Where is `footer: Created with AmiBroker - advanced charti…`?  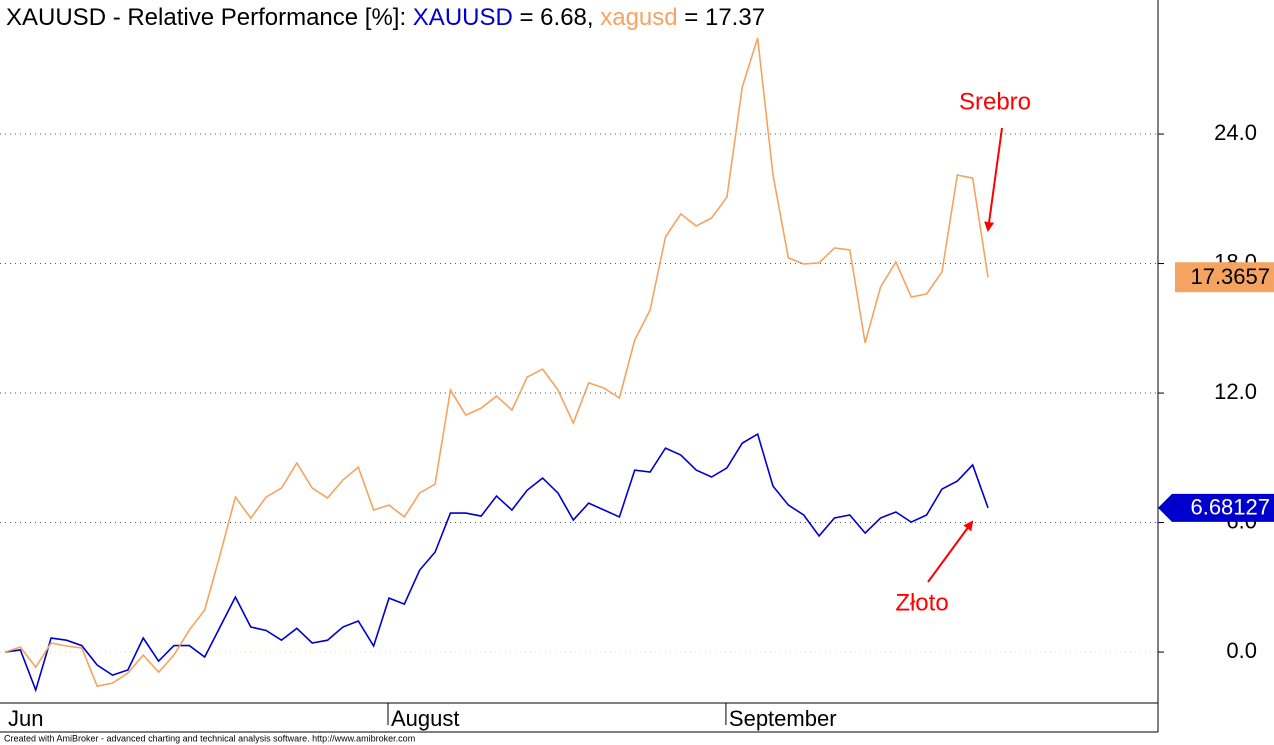
footer: Created with AmiBroker - advanced charti… is located at coordinates (209, 738).